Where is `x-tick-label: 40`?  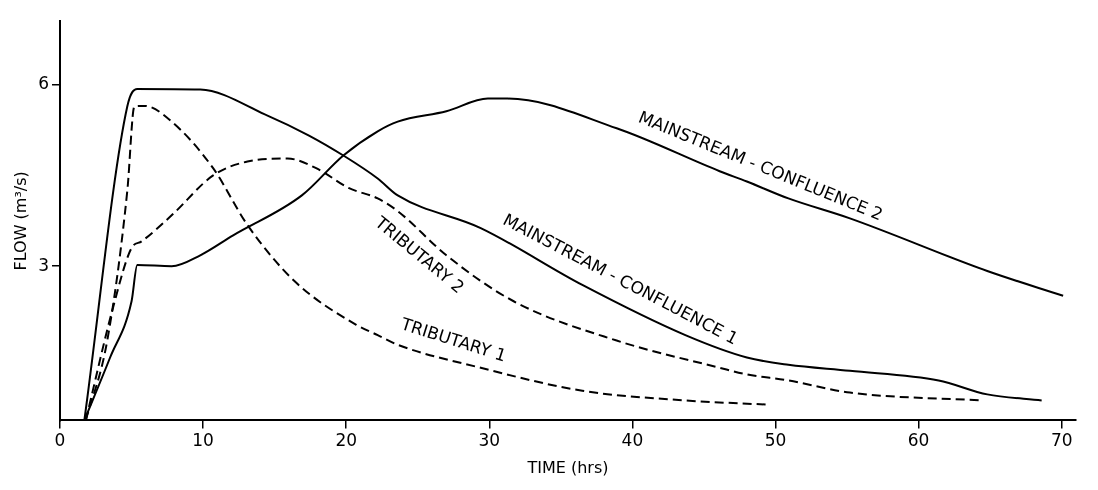
x-tick-label: 40 is located at coordinates (632, 440).